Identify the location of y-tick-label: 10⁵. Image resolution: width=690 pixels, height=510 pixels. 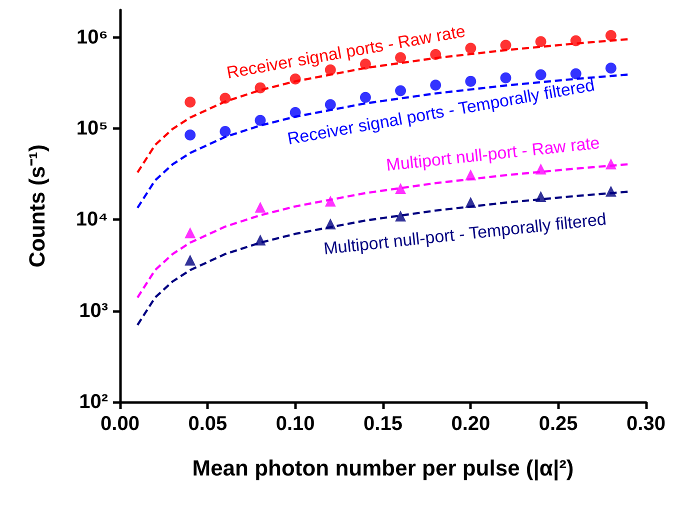
(92, 129).